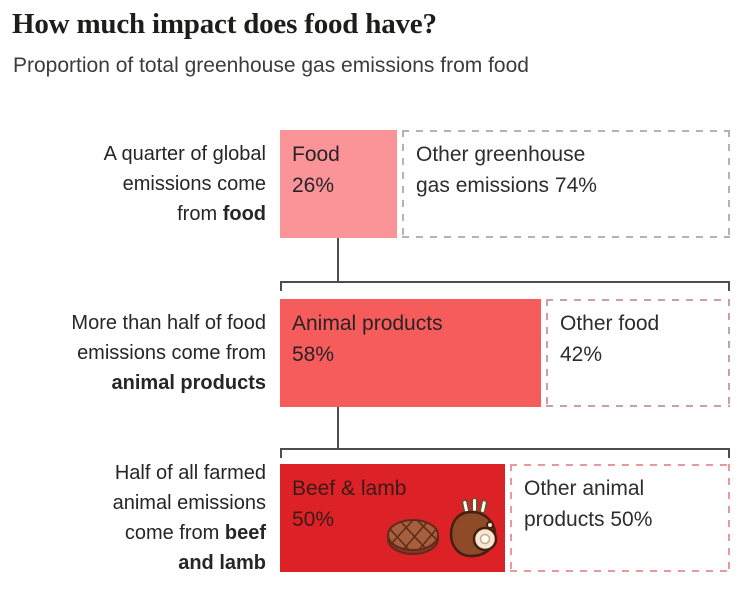  I want to click on annotation-line: from food, so click(133, 214).